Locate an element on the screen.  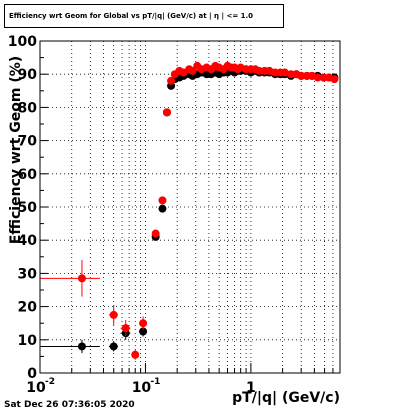
y-tick-label: 70 is located at coordinates (28, 142).